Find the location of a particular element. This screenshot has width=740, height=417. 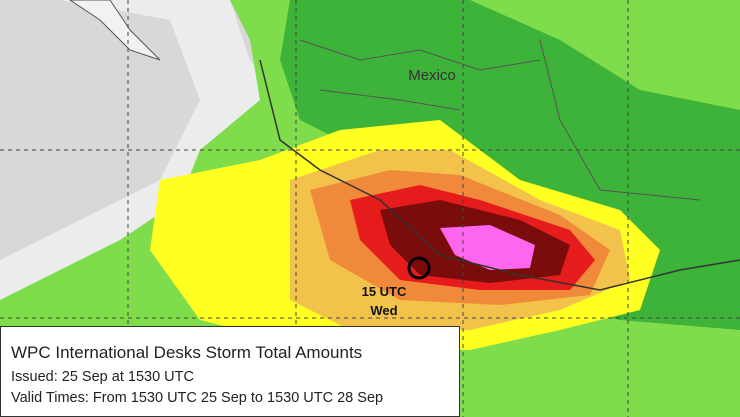

storm-position is located at coordinates (419, 268).